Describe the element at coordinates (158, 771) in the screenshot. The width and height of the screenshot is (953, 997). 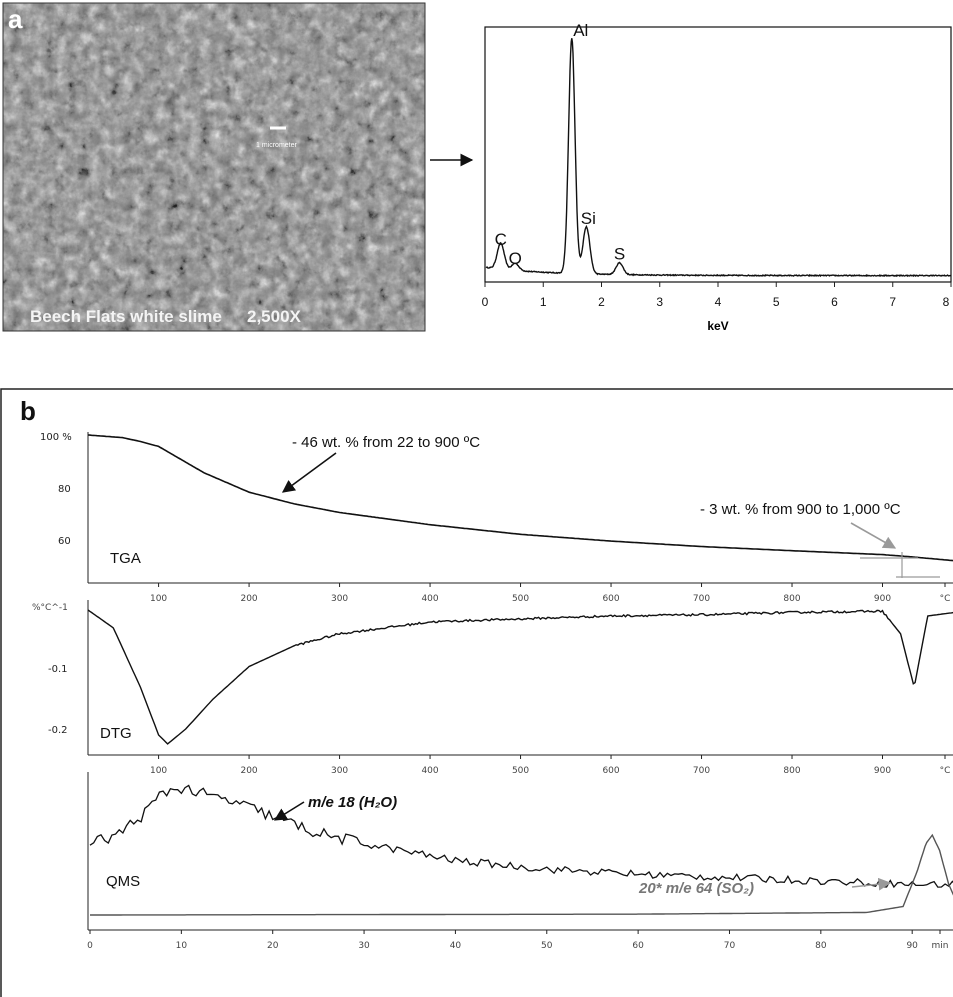
I see `dtg-temp-tick-label: 100` at that location.